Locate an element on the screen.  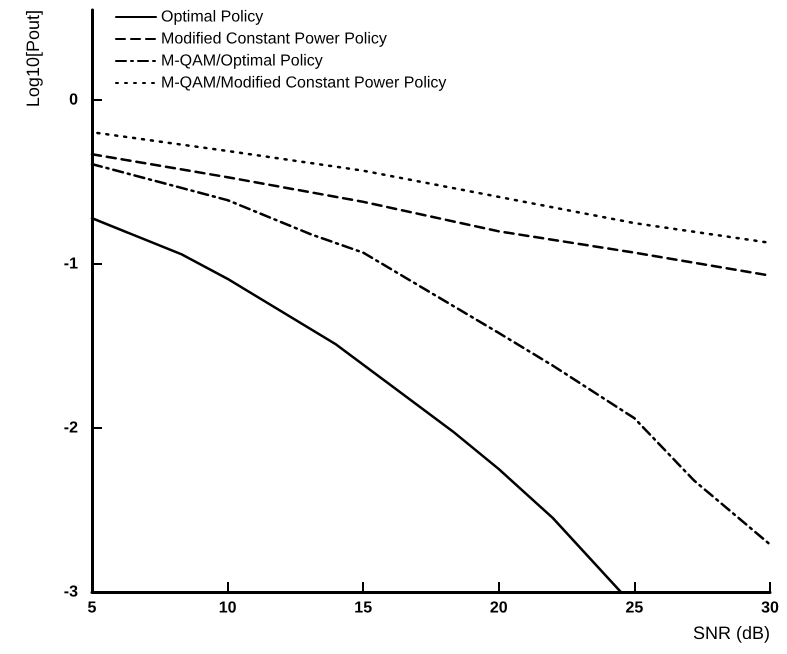
x-tick-label: 30 is located at coordinates (770, 608).